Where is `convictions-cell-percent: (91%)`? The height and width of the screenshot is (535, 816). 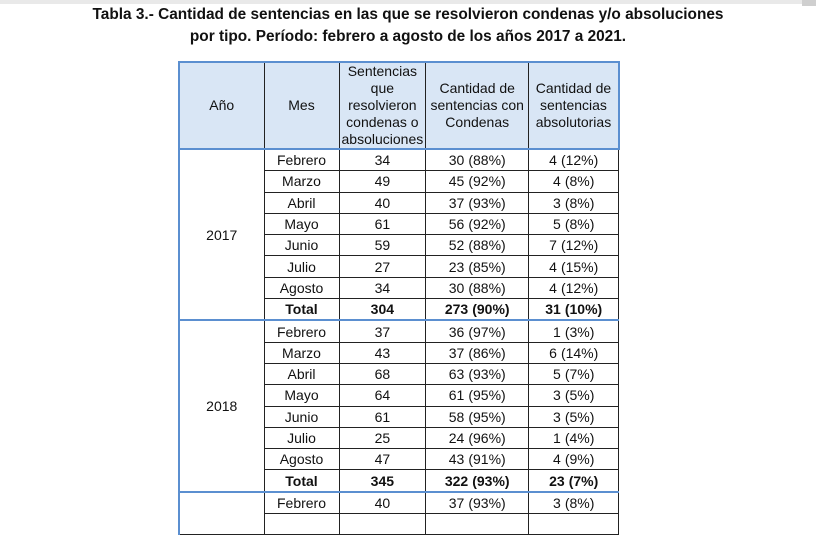
convictions-cell-percent: (91%) is located at coordinates (487, 459).